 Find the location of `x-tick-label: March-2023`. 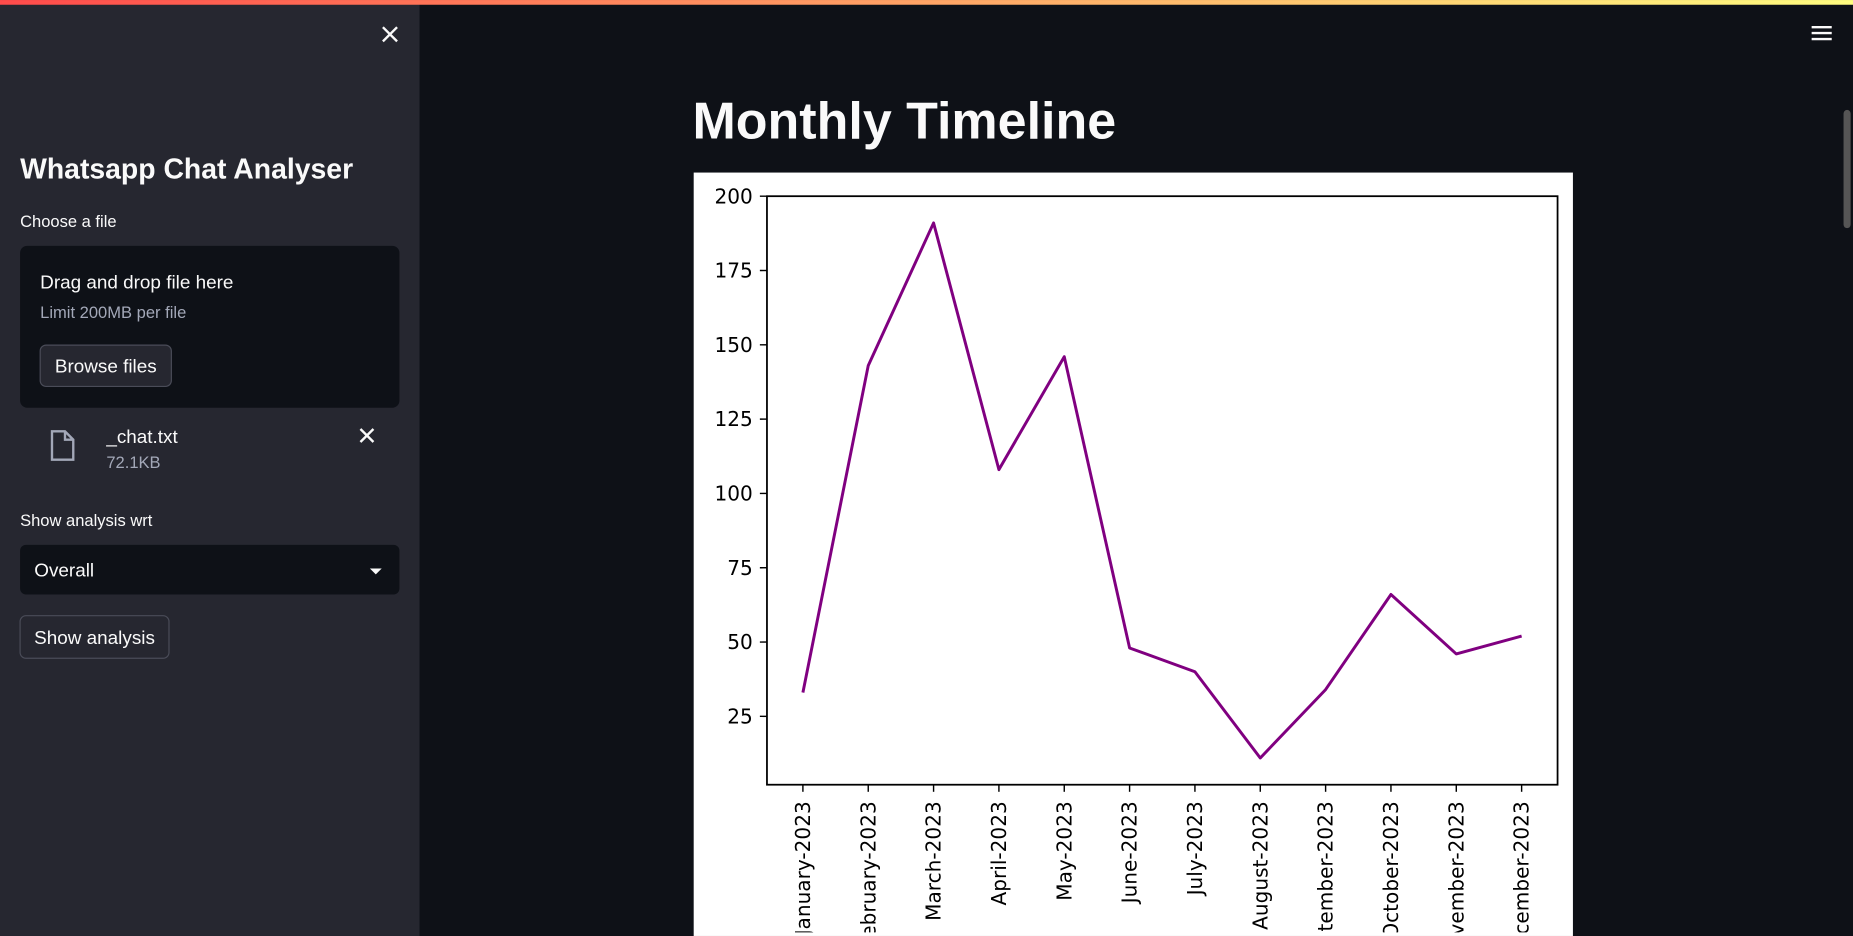

x-tick-label: March-2023 is located at coordinates (934, 861).